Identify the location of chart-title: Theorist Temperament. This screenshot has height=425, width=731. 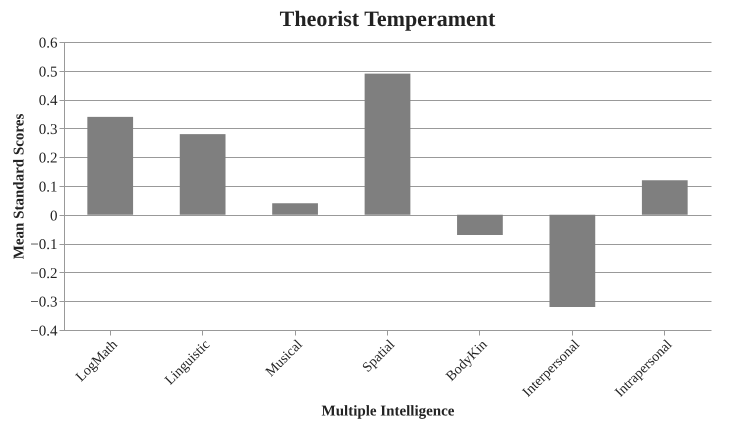
(388, 18).